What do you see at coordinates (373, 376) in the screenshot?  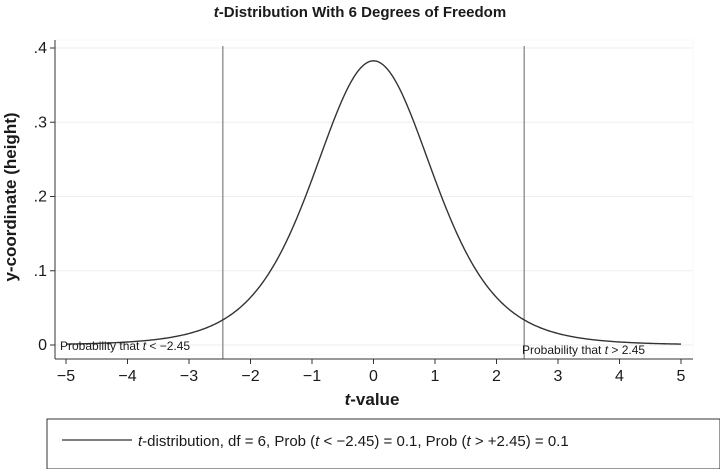 I see `x-tick-label: 0` at bounding box center [373, 376].